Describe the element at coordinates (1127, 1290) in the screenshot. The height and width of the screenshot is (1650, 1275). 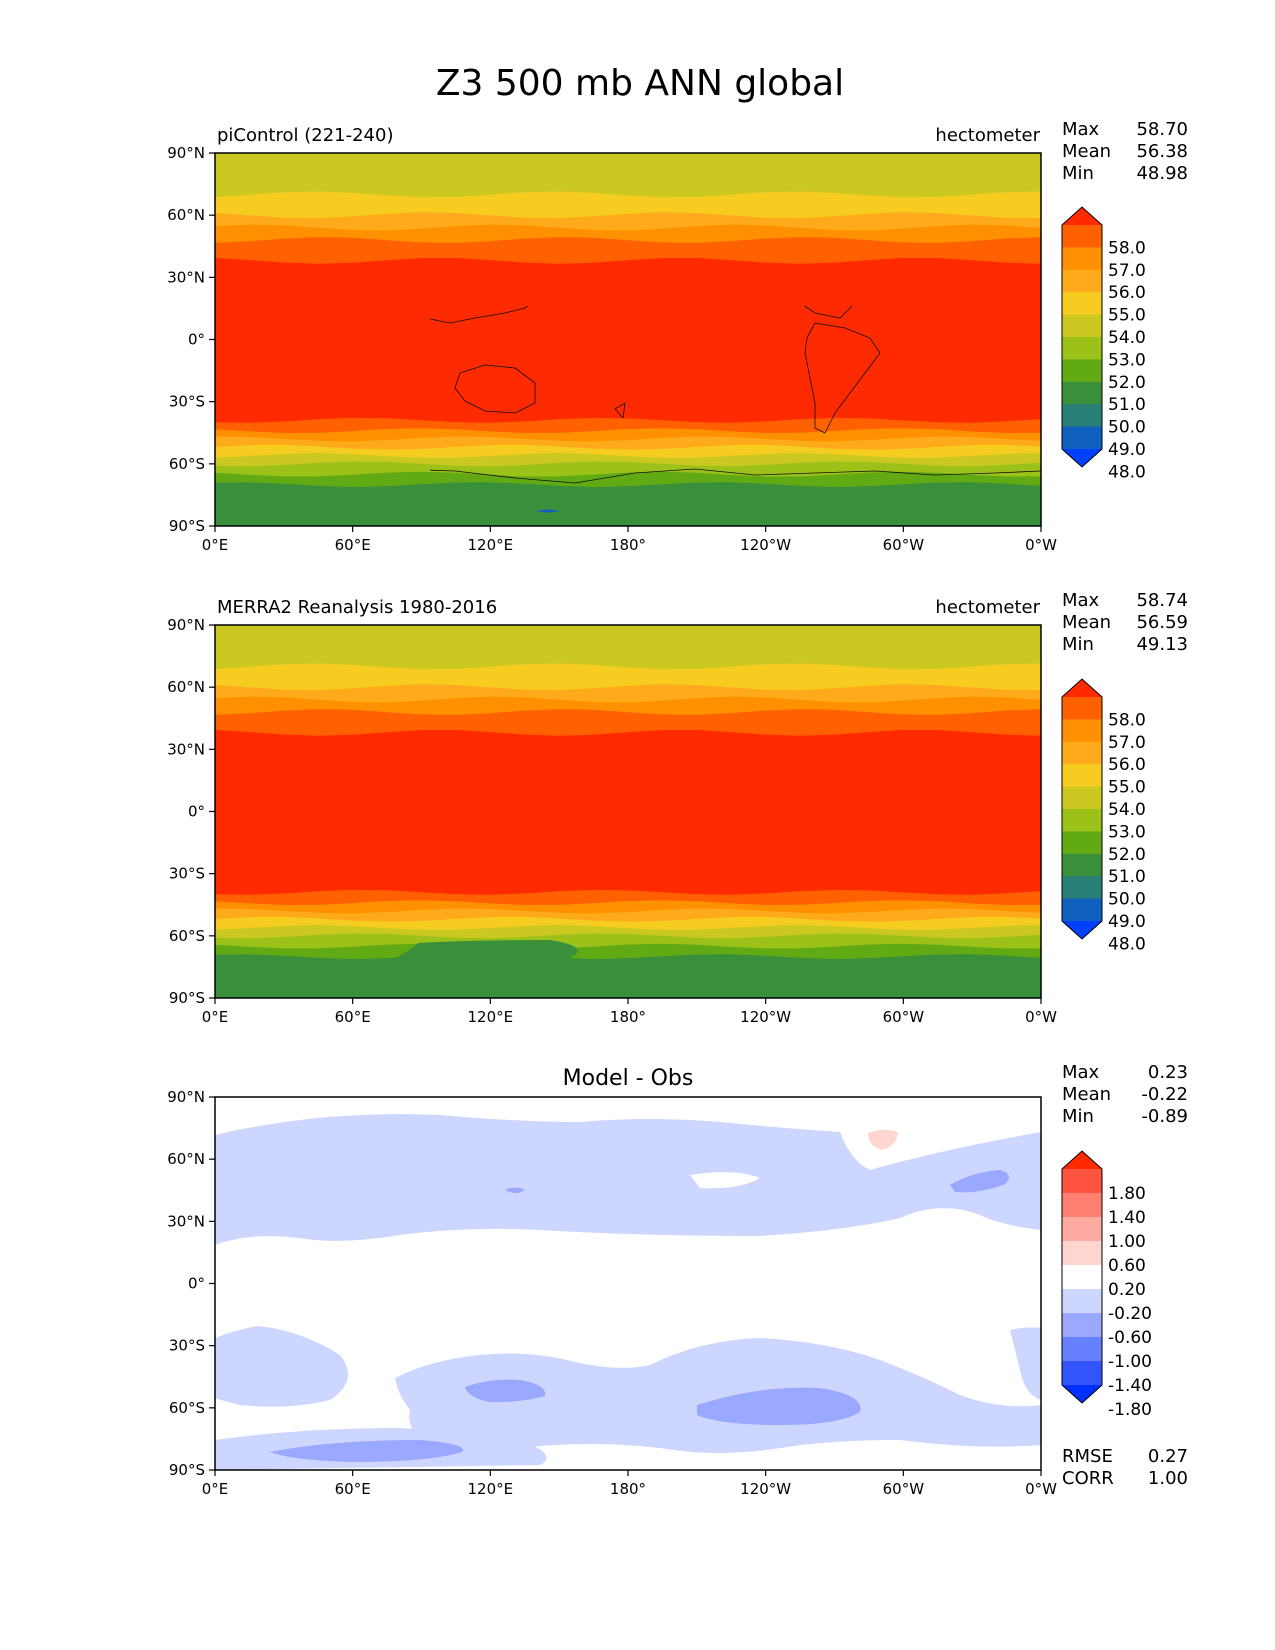
I see `colorbar-label: 0.20` at that location.